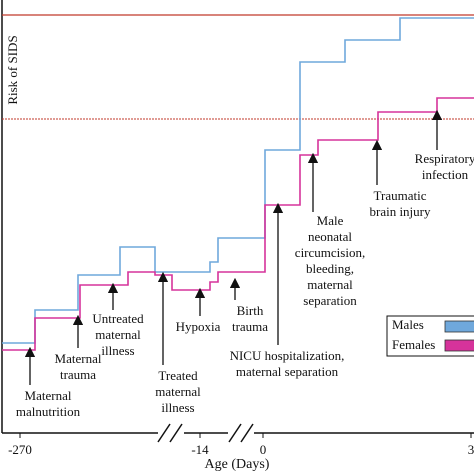 This screenshot has width=474, height=474. I want to click on legend-label: Females, so click(413, 344).